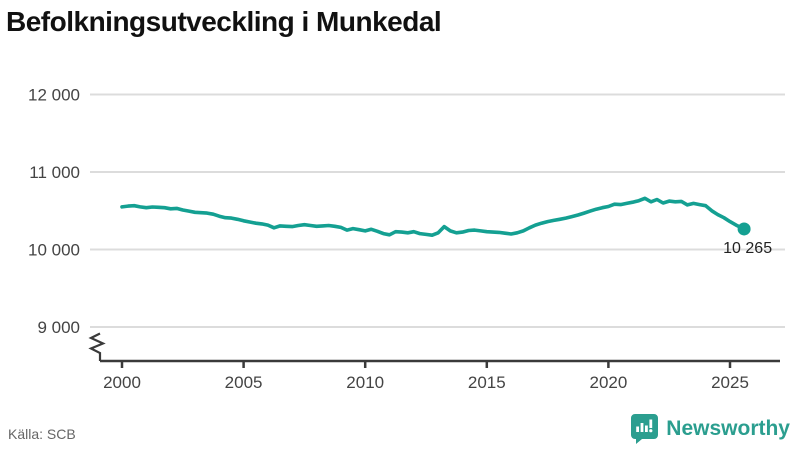 Image resolution: width=800 pixels, height=450 pixels. I want to click on x-axis-tick-label: 2010, so click(365, 382).